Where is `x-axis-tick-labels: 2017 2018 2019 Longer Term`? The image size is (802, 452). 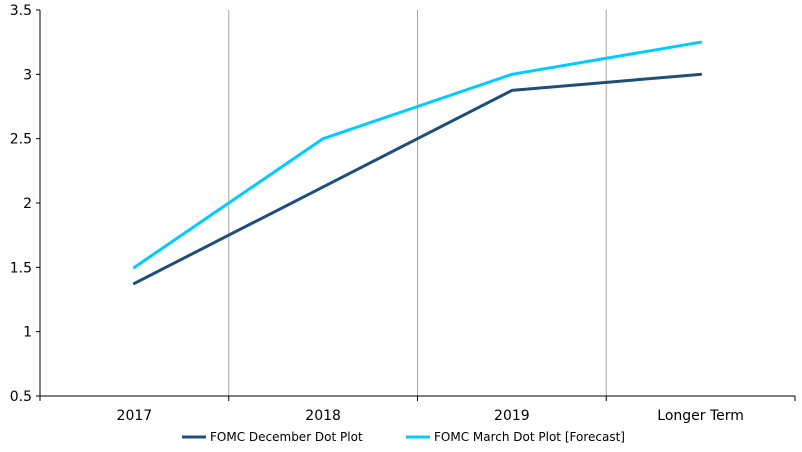
x-axis-tick-labels: 2017 2018 2019 Longer Term is located at coordinates (430, 416).